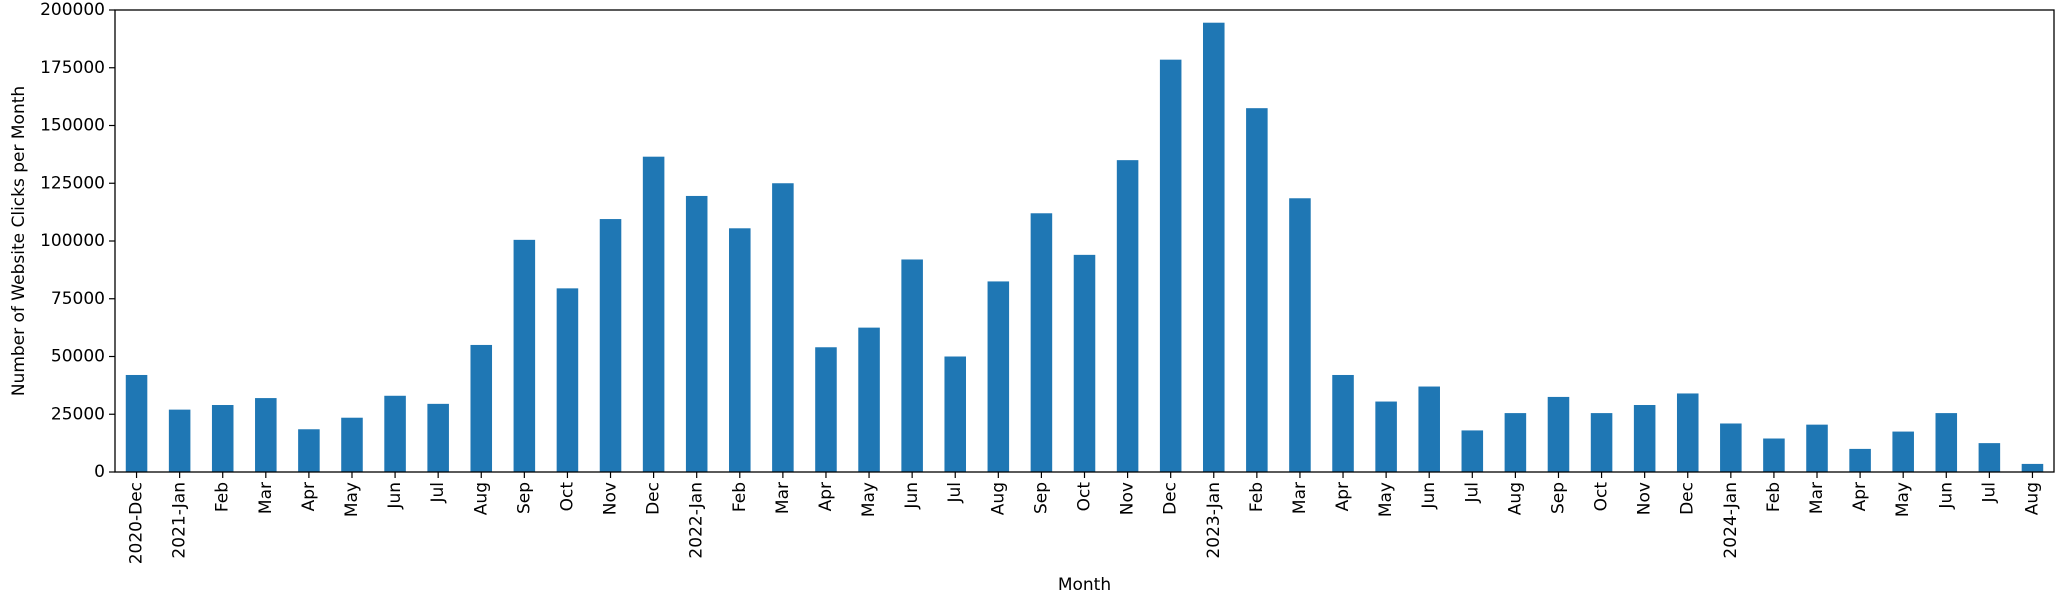 This screenshot has height=601, width=2057. Describe the element at coordinates (72, 126) in the screenshot. I see `y-tick-label: 150000` at that location.